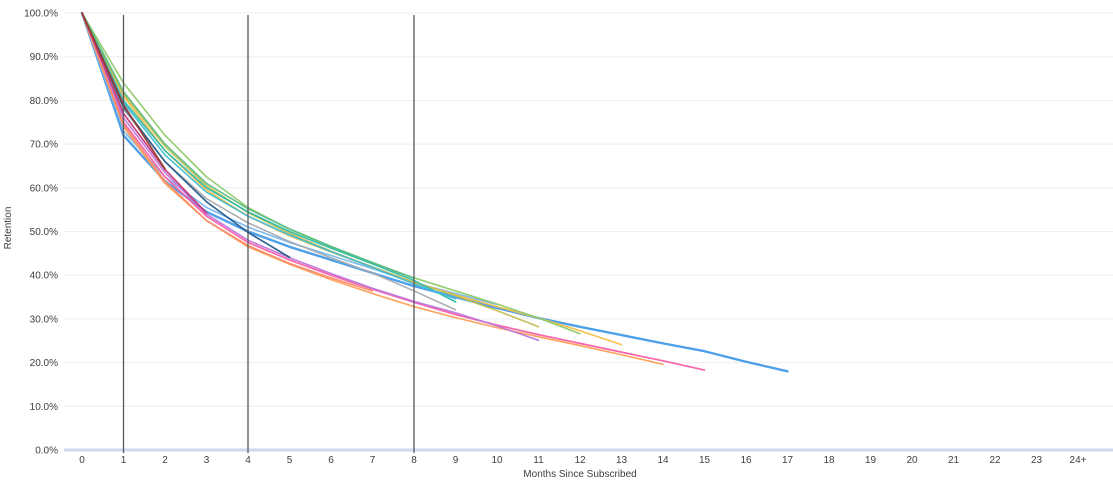 This screenshot has height=487, width=1113. I want to click on series-line-cohort-crimson, so click(144, 113).